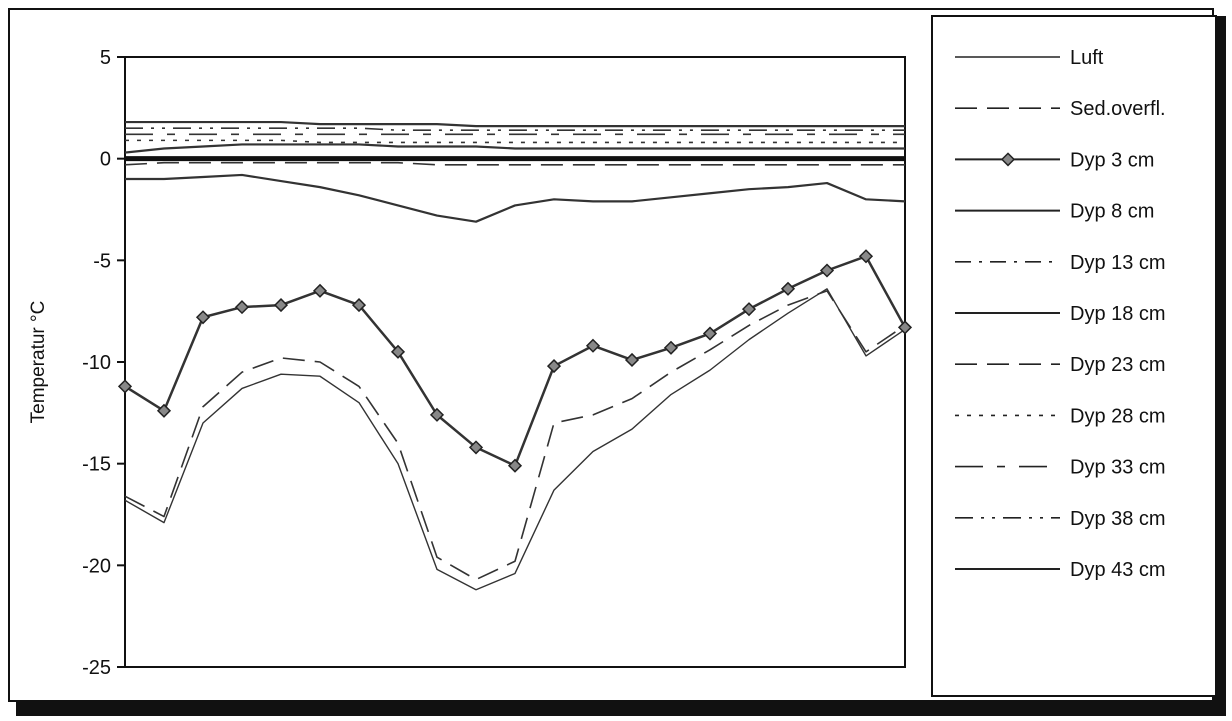 The width and height of the screenshot is (1232, 721). I want to click on legend-label-3: Dyp 8 cm, so click(1112, 212).